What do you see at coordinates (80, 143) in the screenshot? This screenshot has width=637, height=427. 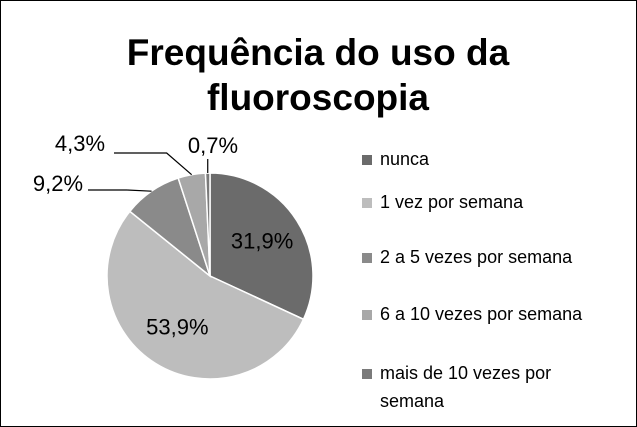 I see `data-label: 4,3%` at bounding box center [80, 143].